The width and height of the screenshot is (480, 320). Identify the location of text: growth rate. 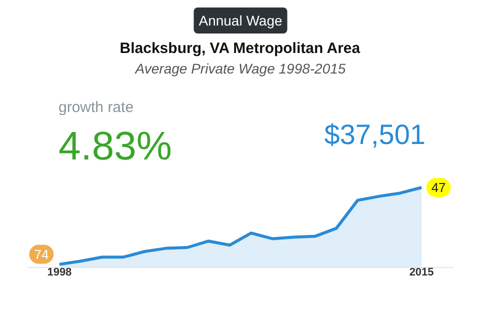
(96, 107).